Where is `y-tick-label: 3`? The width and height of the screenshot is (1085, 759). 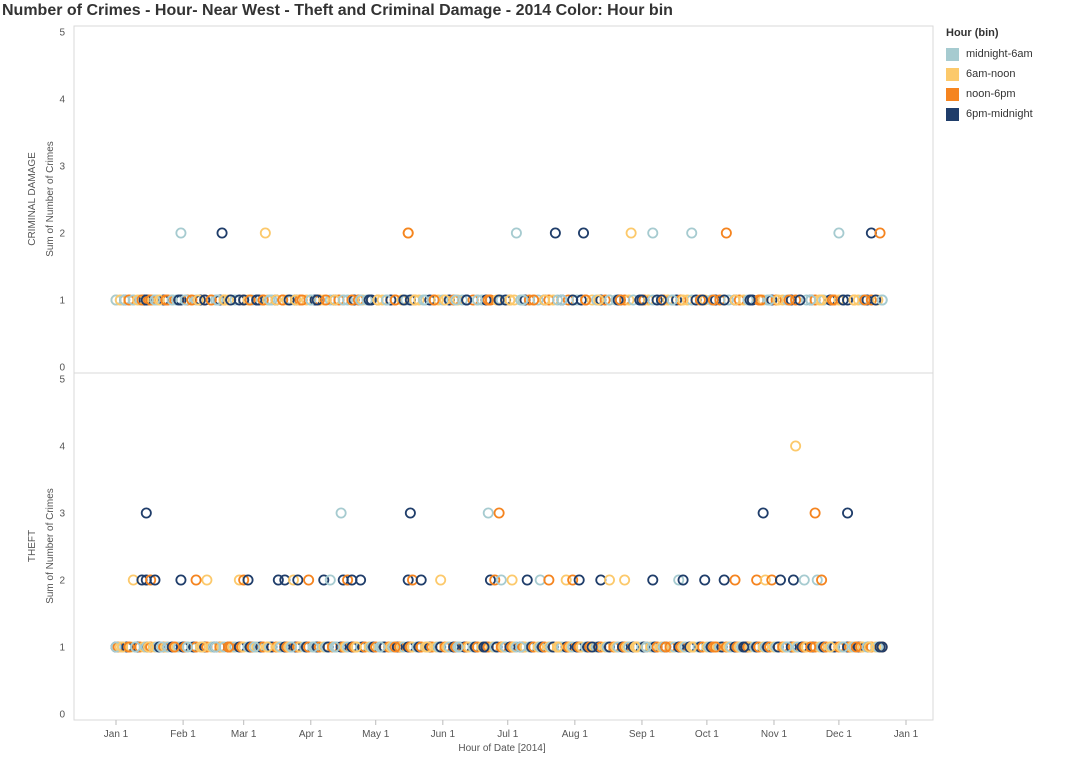 y-tick-label: 3 is located at coordinates (62, 514).